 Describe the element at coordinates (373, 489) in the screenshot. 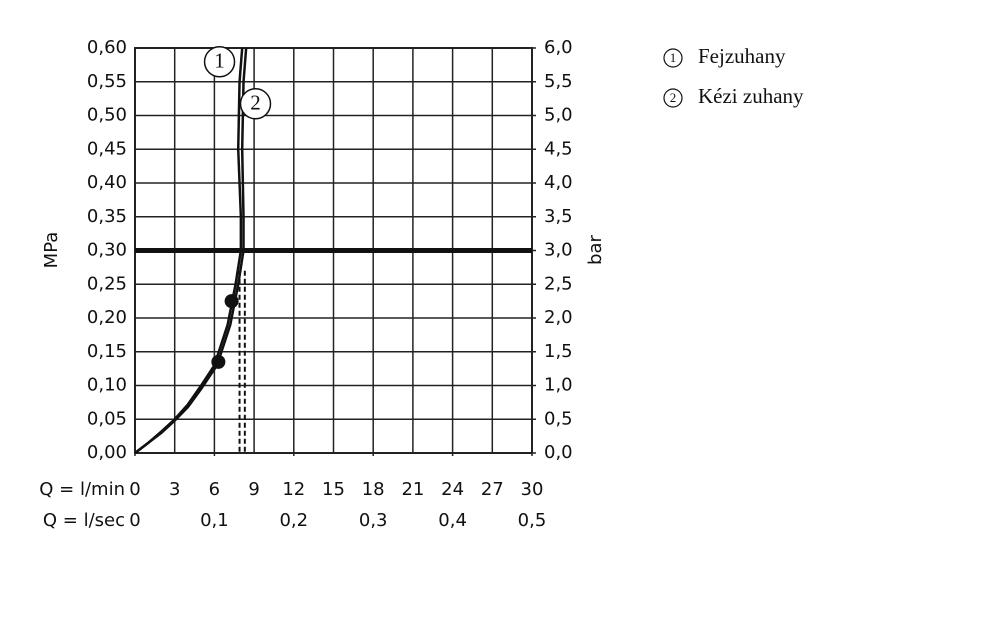

I see `x-tick-label: 18` at that location.